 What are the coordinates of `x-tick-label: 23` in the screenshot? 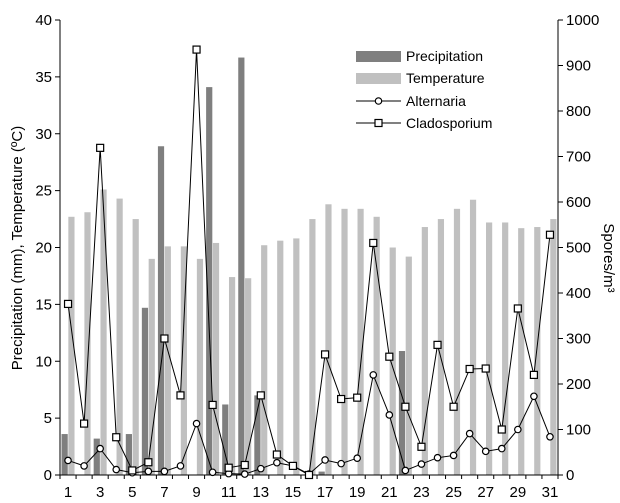 It's located at (421, 492).